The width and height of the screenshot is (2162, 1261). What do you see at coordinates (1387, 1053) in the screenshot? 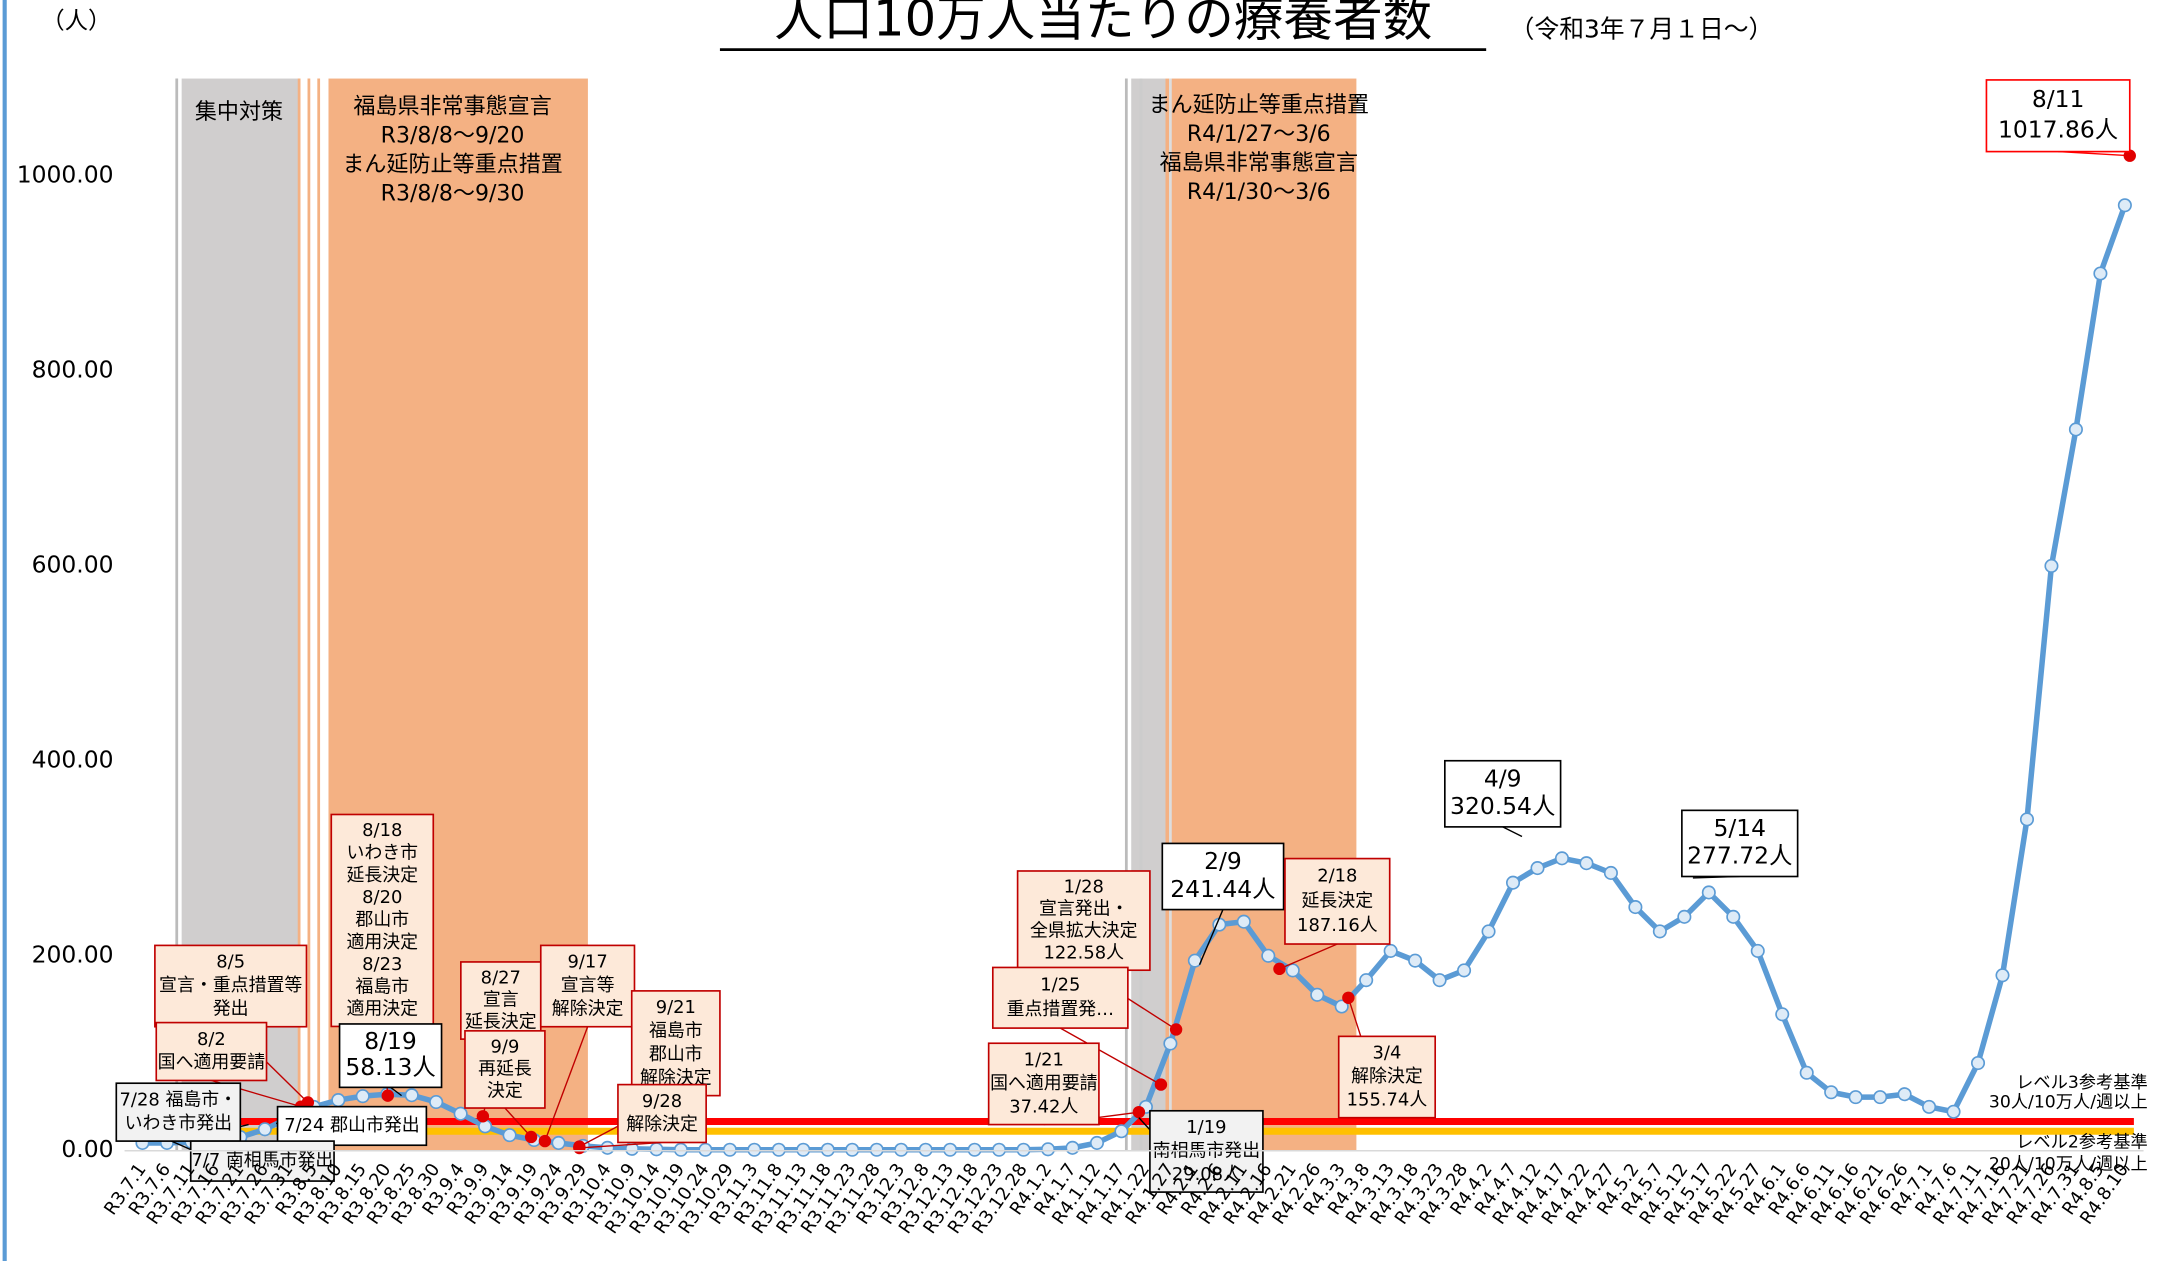
I see `callout-text: 3/4` at bounding box center [1387, 1053].